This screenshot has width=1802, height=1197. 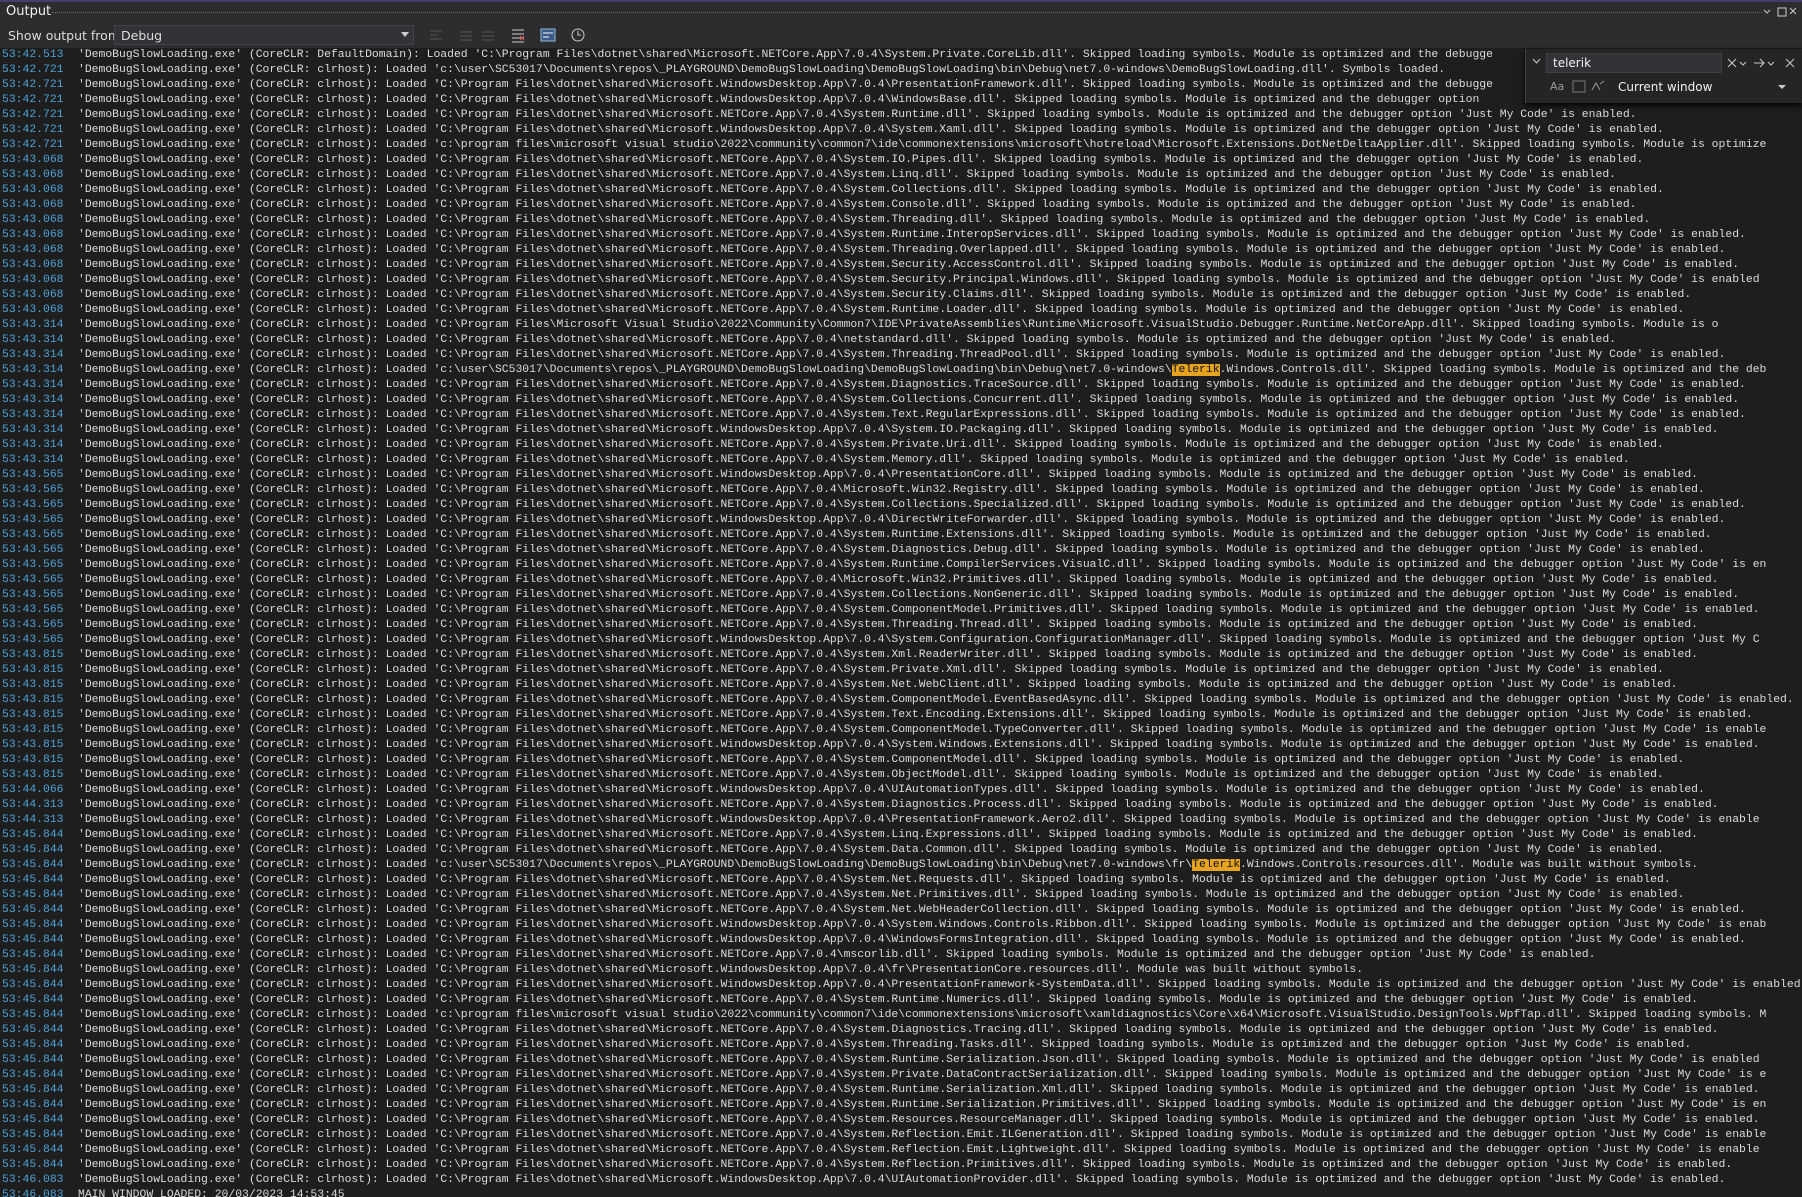 I want to click on prev-message-icon, so click(x=466, y=35).